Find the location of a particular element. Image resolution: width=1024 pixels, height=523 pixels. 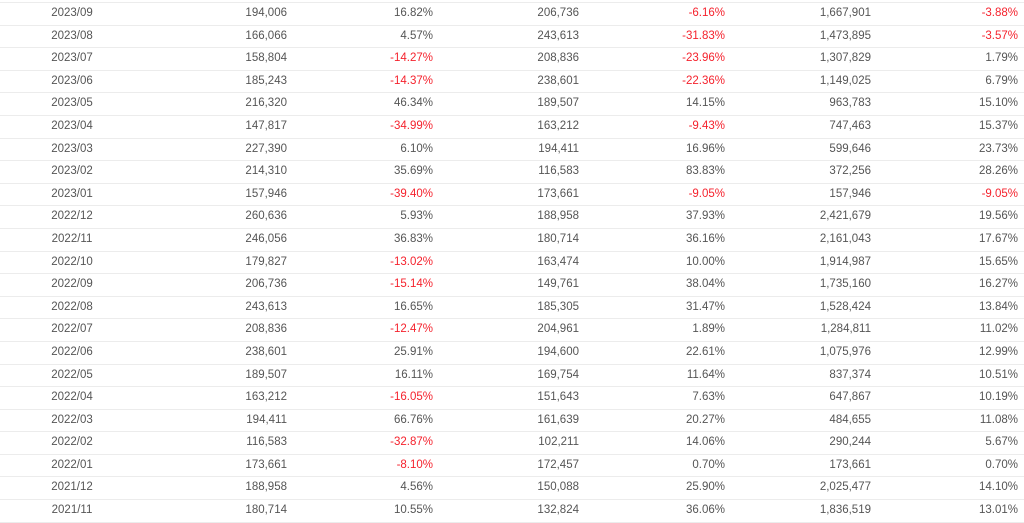

cell-change-1: -13.02% is located at coordinates (411, 261).